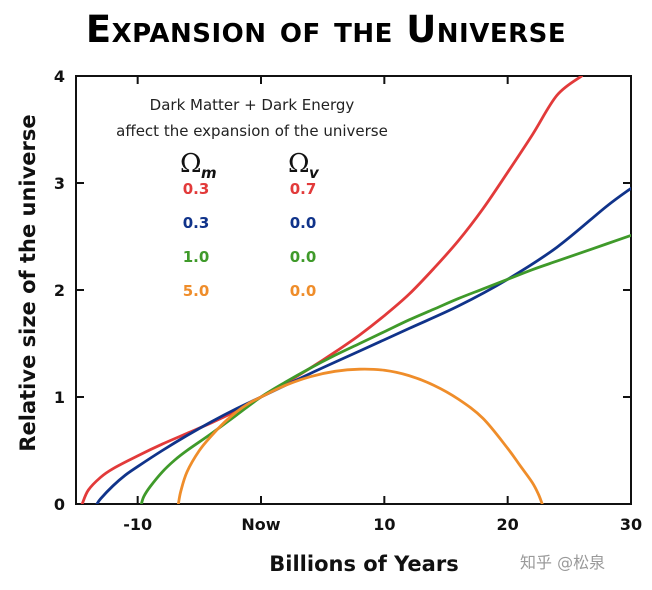 This screenshot has width=652, height=590. I want to click on legend-omega-m-value: 5.0, so click(196, 291).